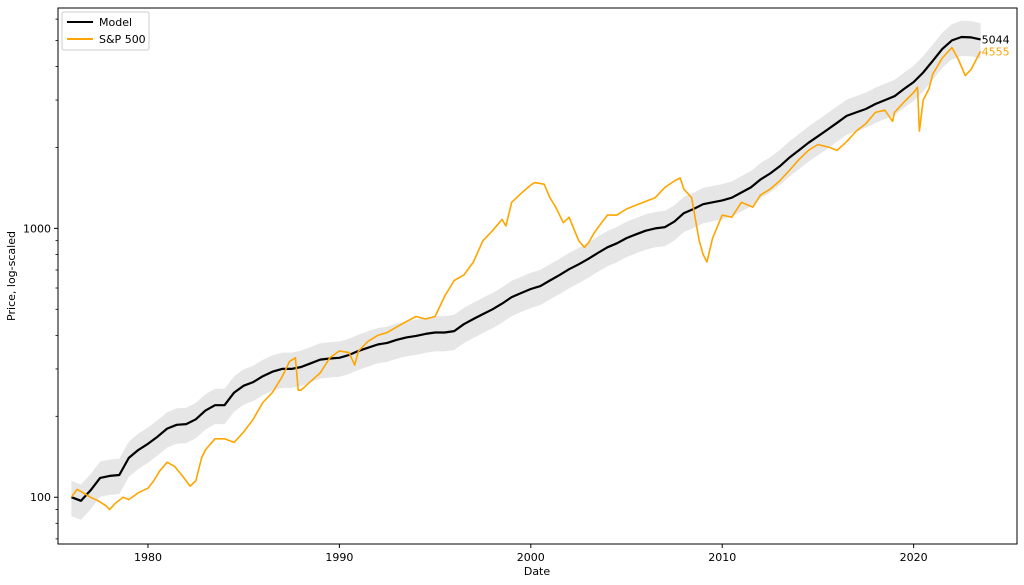  What do you see at coordinates (339, 557) in the screenshot?
I see `x-tick-label: 1990` at bounding box center [339, 557].